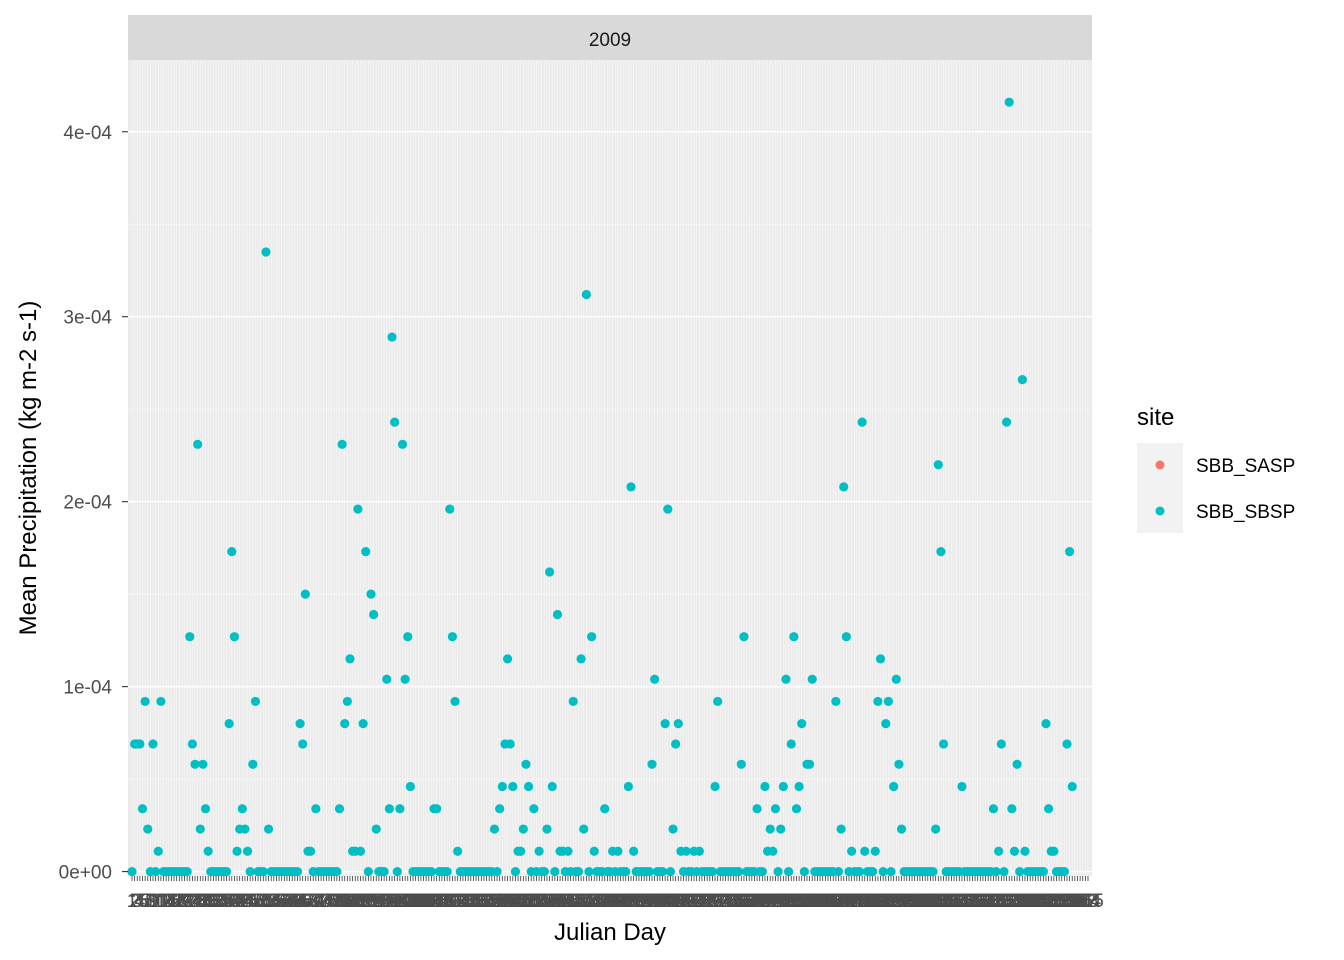  I want to click on x-tick-label: 302, so click(923, 901).